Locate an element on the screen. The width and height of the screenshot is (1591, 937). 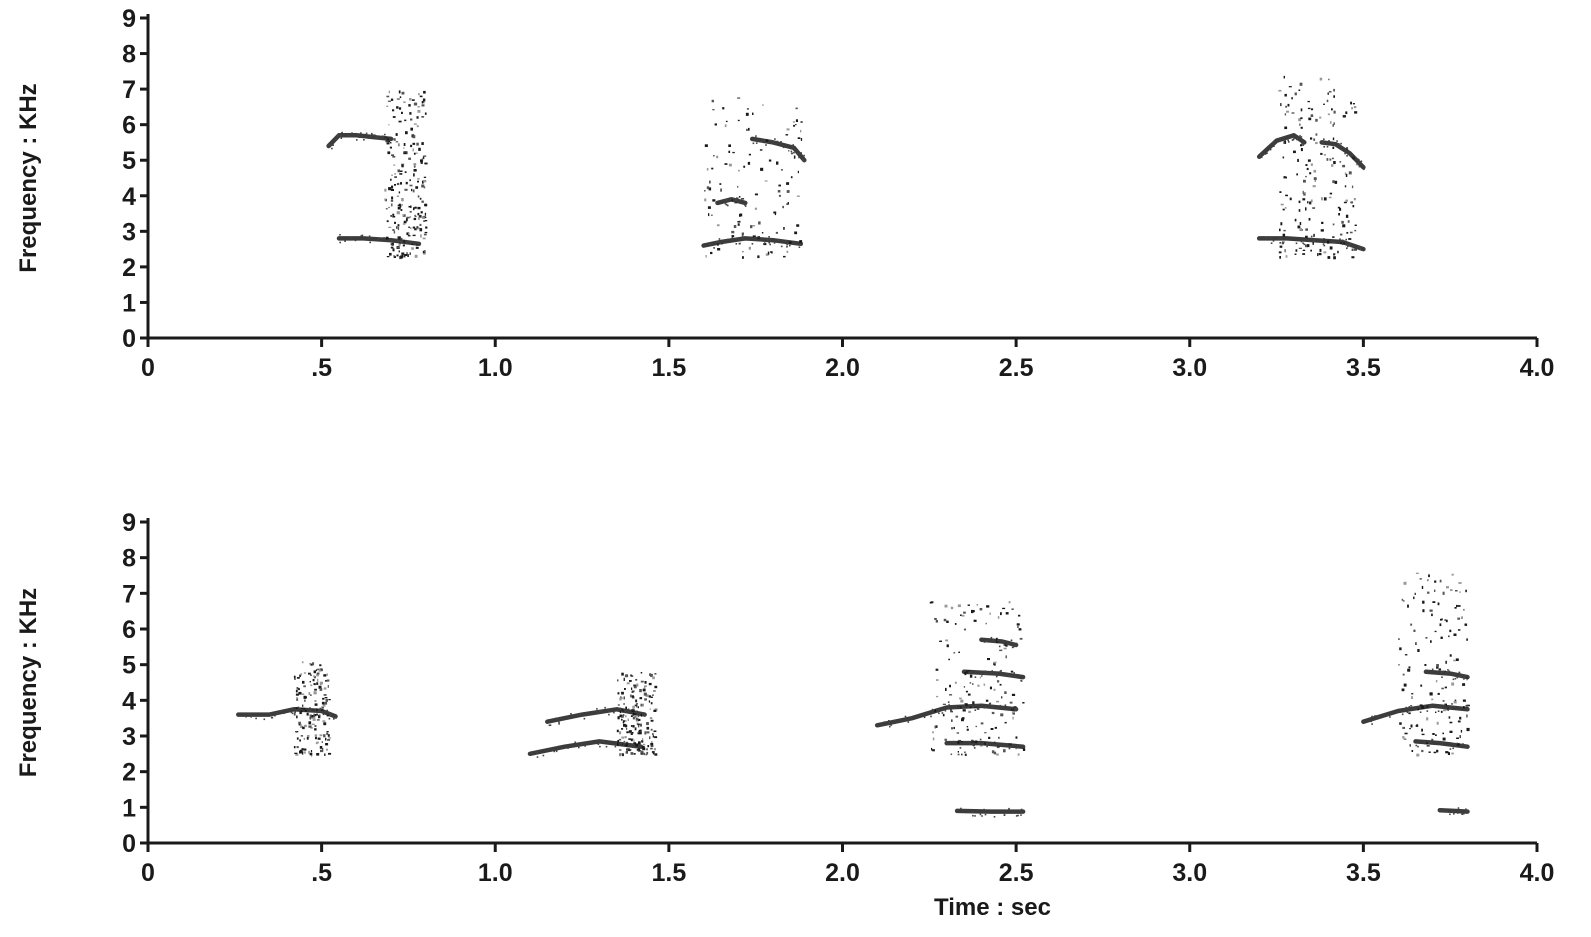
x-tick-label: 2.0 is located at coordinates (842, 873).